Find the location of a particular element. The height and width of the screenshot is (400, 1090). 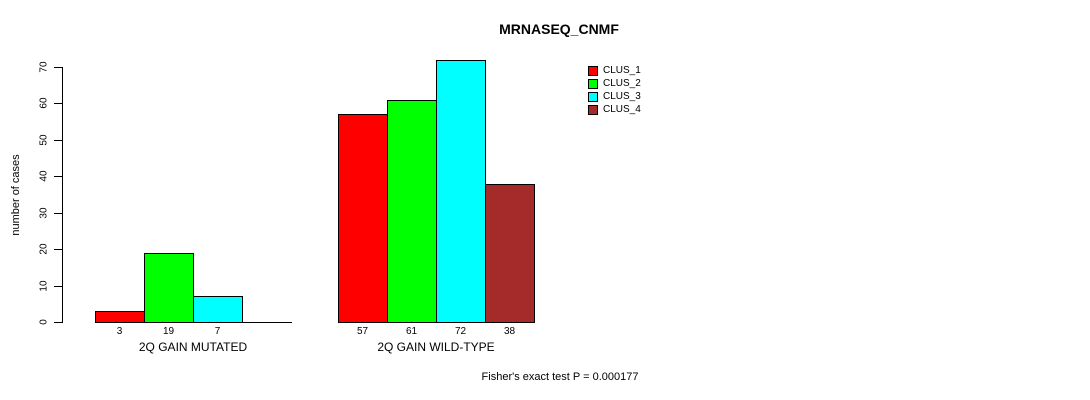

legend-label: CLUS_4 is located at coordinates (622, 109).